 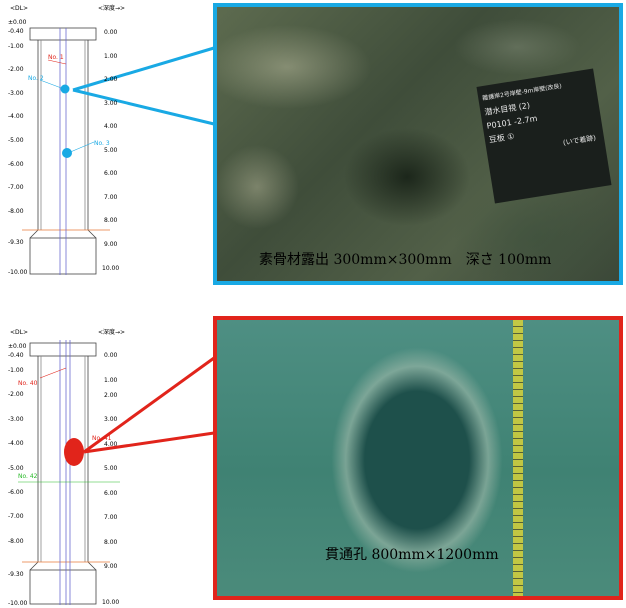 What do you see at coordinates (111, 220) in the screenshot?
I see `upper-depth-label: 8.00` at bounding box center [111, 220].